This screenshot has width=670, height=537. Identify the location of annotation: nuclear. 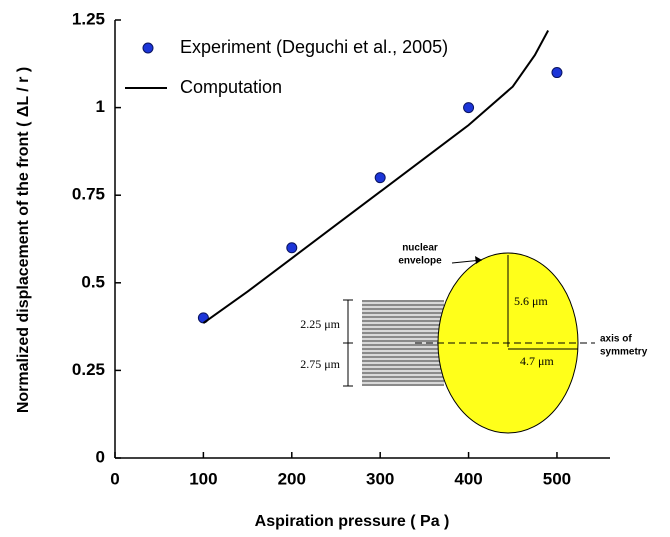
(420, 248).